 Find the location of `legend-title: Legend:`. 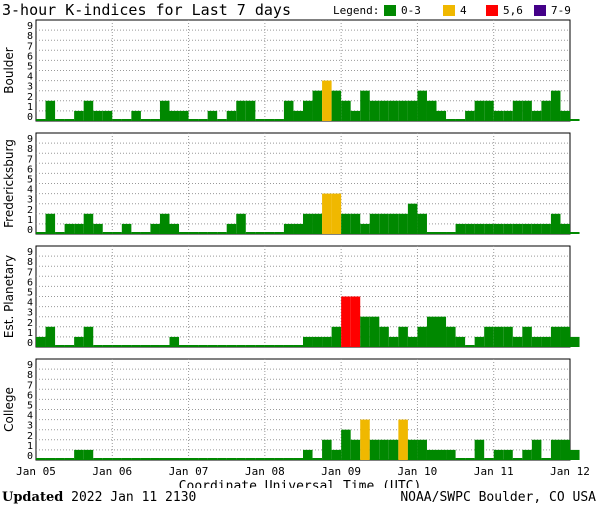

legend-title: Legend: is located at coordinates (356, 10).